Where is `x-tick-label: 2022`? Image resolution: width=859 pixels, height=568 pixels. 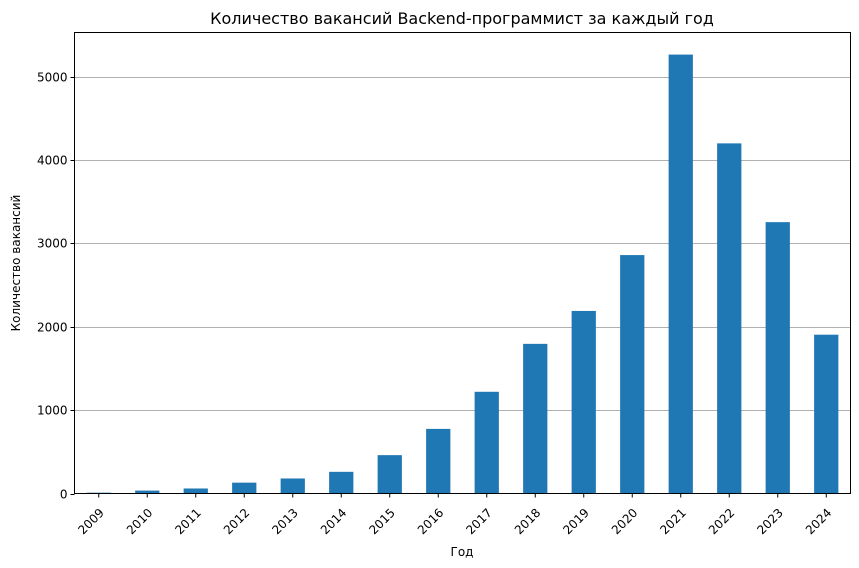 x-tick-label: 2022 is located at coordinates (721, 521).